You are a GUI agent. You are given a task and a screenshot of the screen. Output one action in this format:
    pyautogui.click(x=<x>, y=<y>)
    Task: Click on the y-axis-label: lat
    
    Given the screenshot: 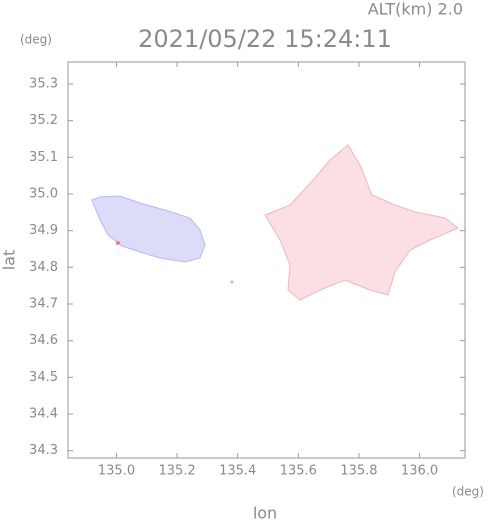 What is the action you would take?
    pyautogui.click(x=9, y=260)
    